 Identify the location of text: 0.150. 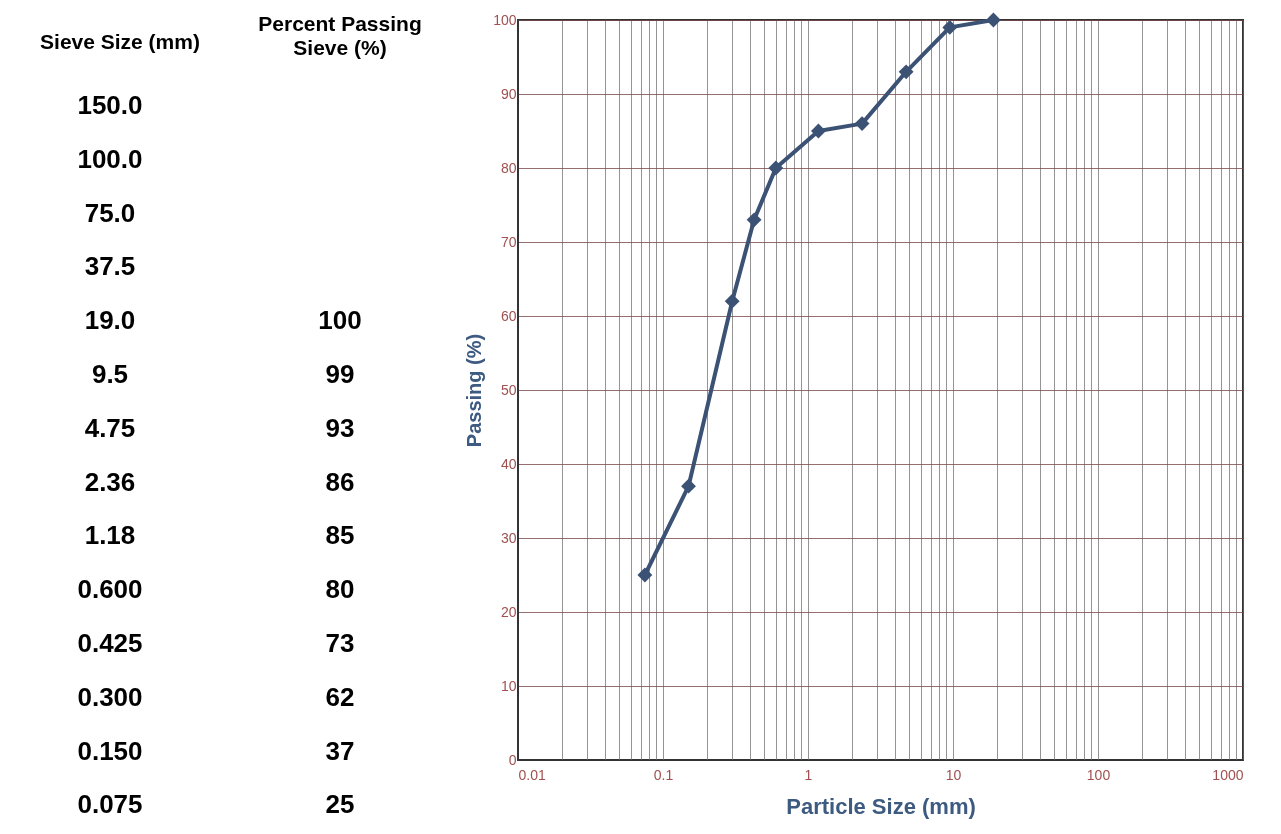
(110, 751).